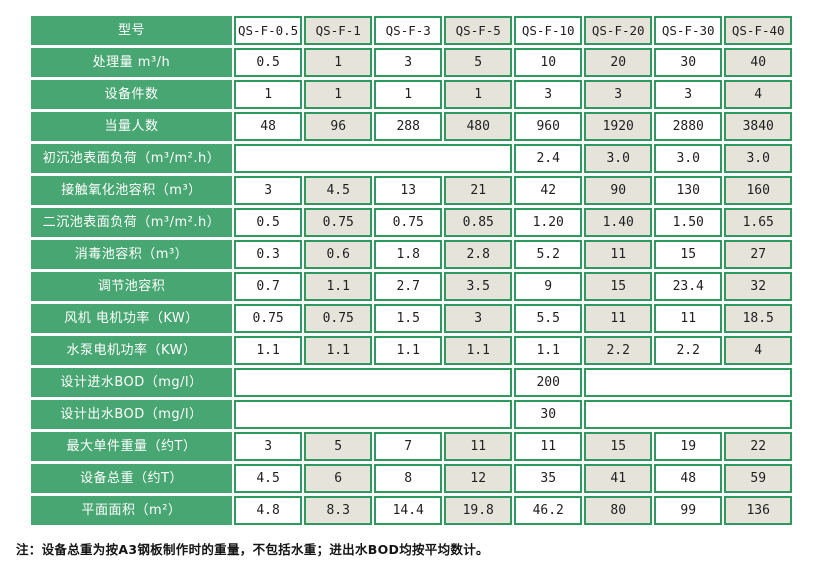 The image size is (815, 573). I want to click on value-cell: 2.4, so click(548, 158).